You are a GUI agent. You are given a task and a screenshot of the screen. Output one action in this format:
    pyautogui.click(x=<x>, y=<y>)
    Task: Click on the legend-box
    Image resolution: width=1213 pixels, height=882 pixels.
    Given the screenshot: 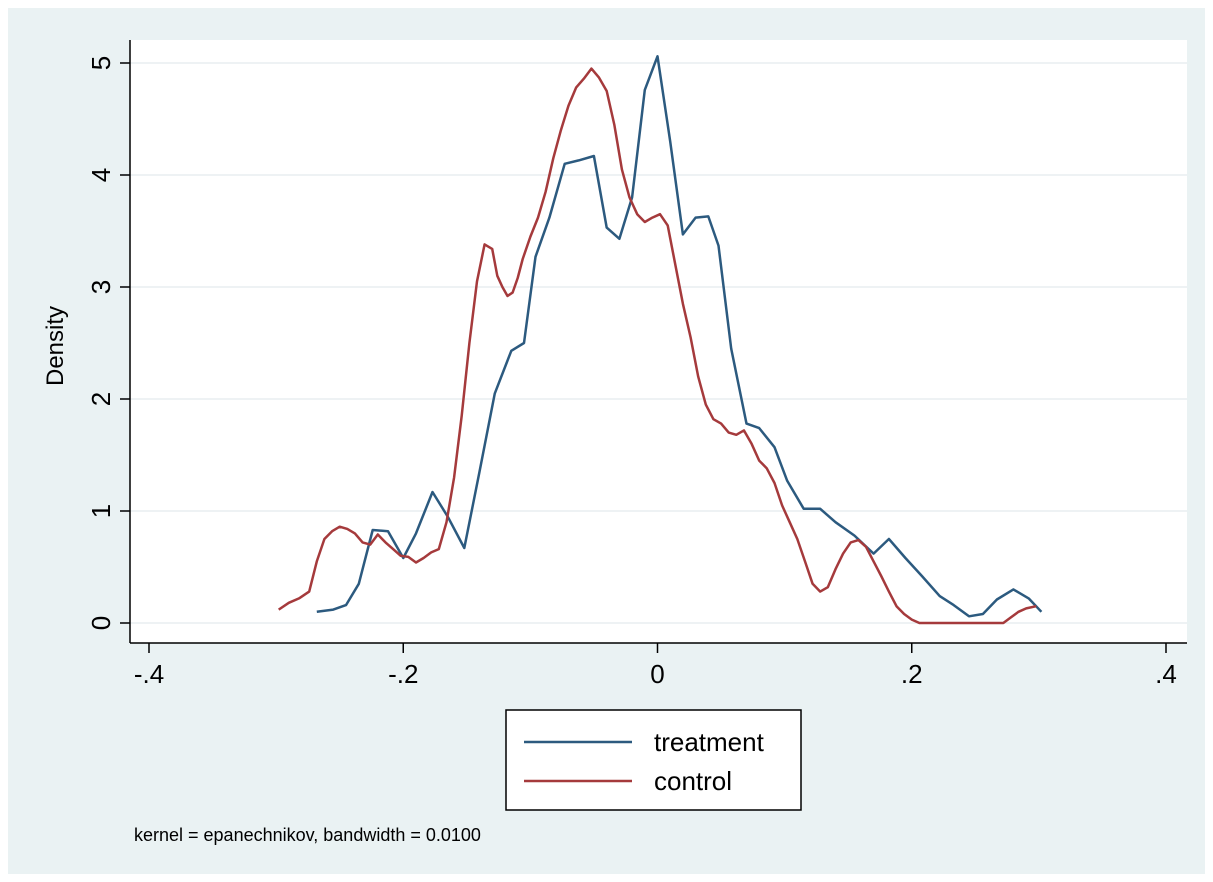 What is the action you would take?
    pyautogui.click(x=653, y=760)
    